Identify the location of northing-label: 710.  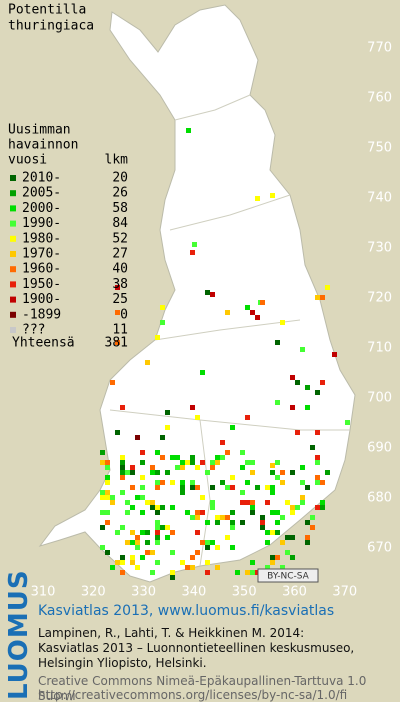
(379, 348).